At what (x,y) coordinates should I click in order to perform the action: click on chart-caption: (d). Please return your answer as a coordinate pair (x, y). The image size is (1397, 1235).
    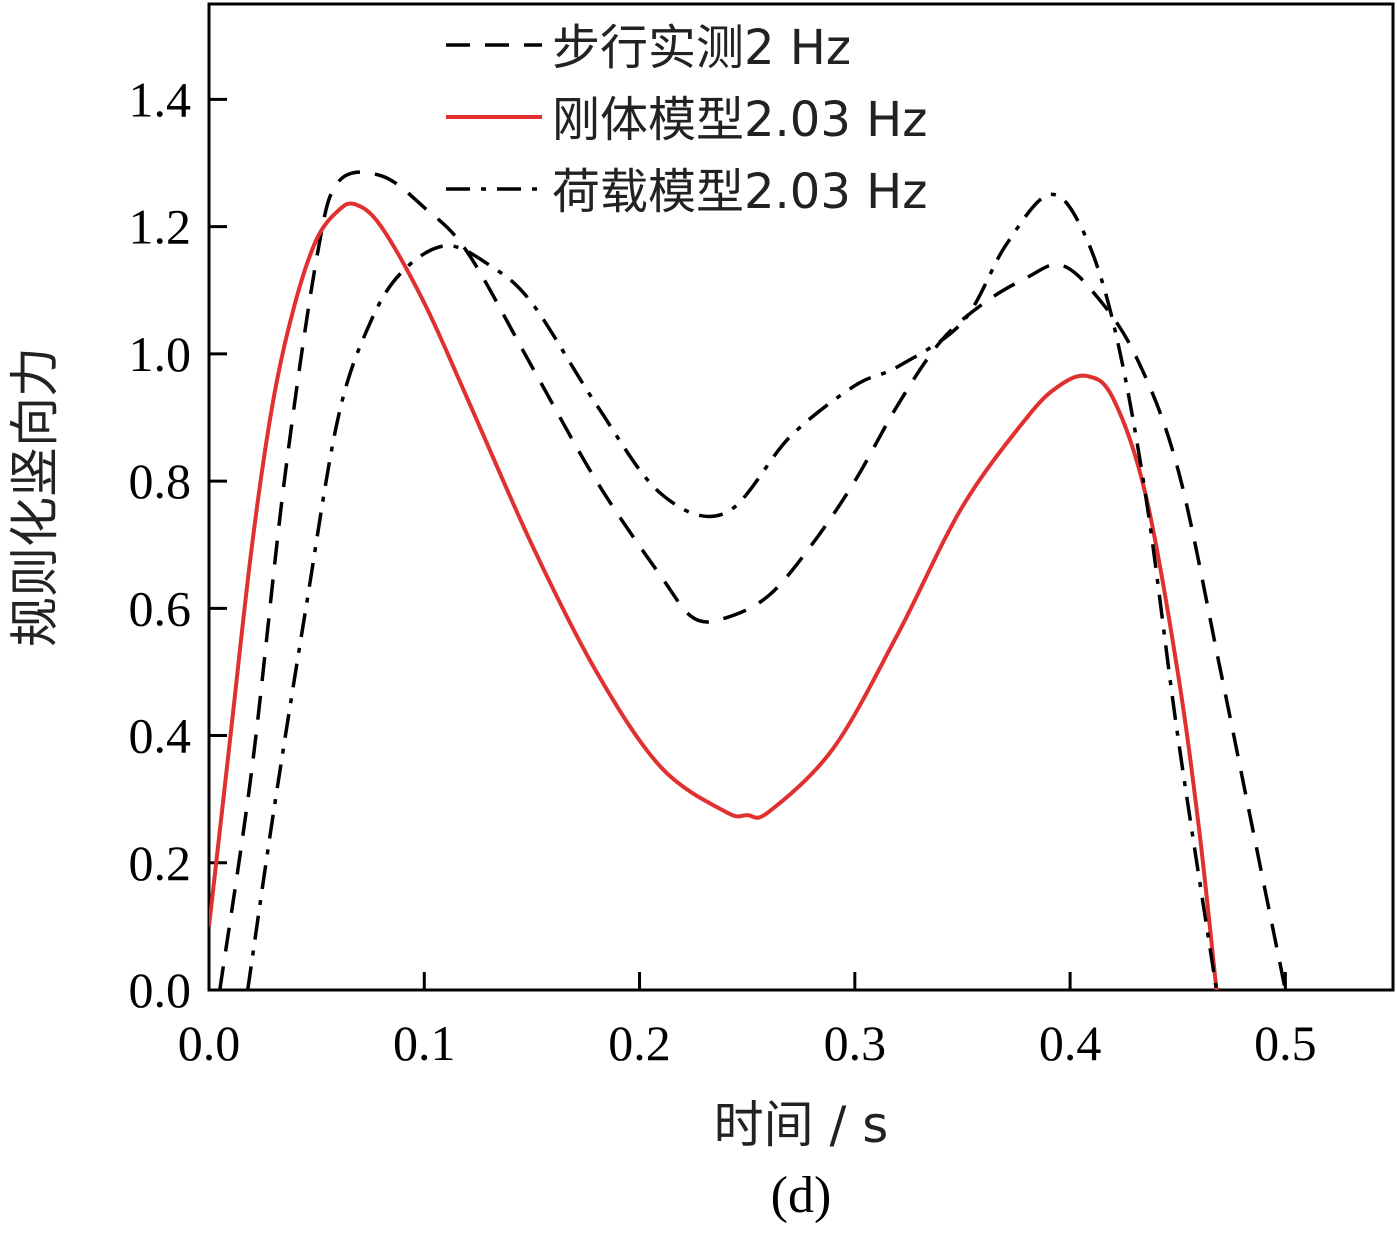
    Looking at the image, I should click on (801, 1195).